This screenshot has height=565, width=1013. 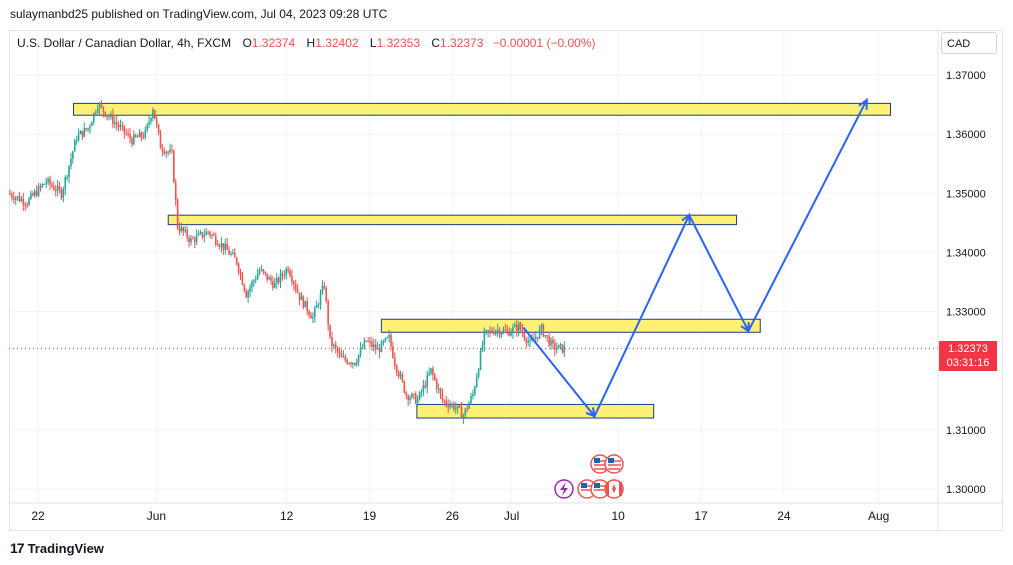 I want to click on high-label: H, so click(x=311, y=43).